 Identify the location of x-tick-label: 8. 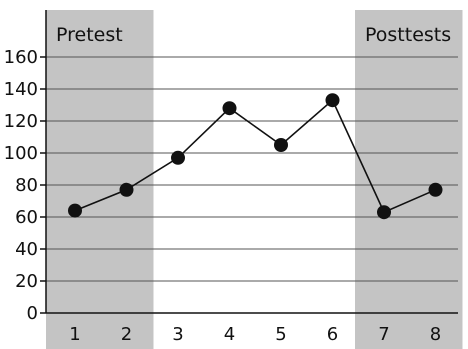
(435, 334).